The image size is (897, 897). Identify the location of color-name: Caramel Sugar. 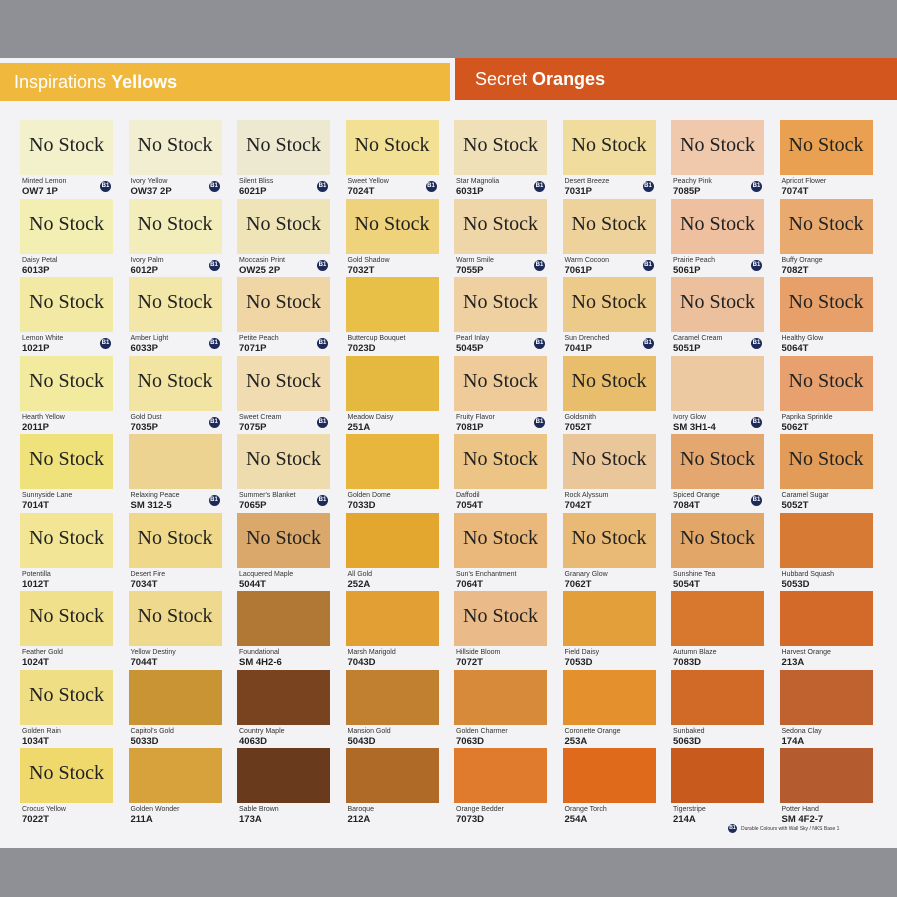
(805, 495).